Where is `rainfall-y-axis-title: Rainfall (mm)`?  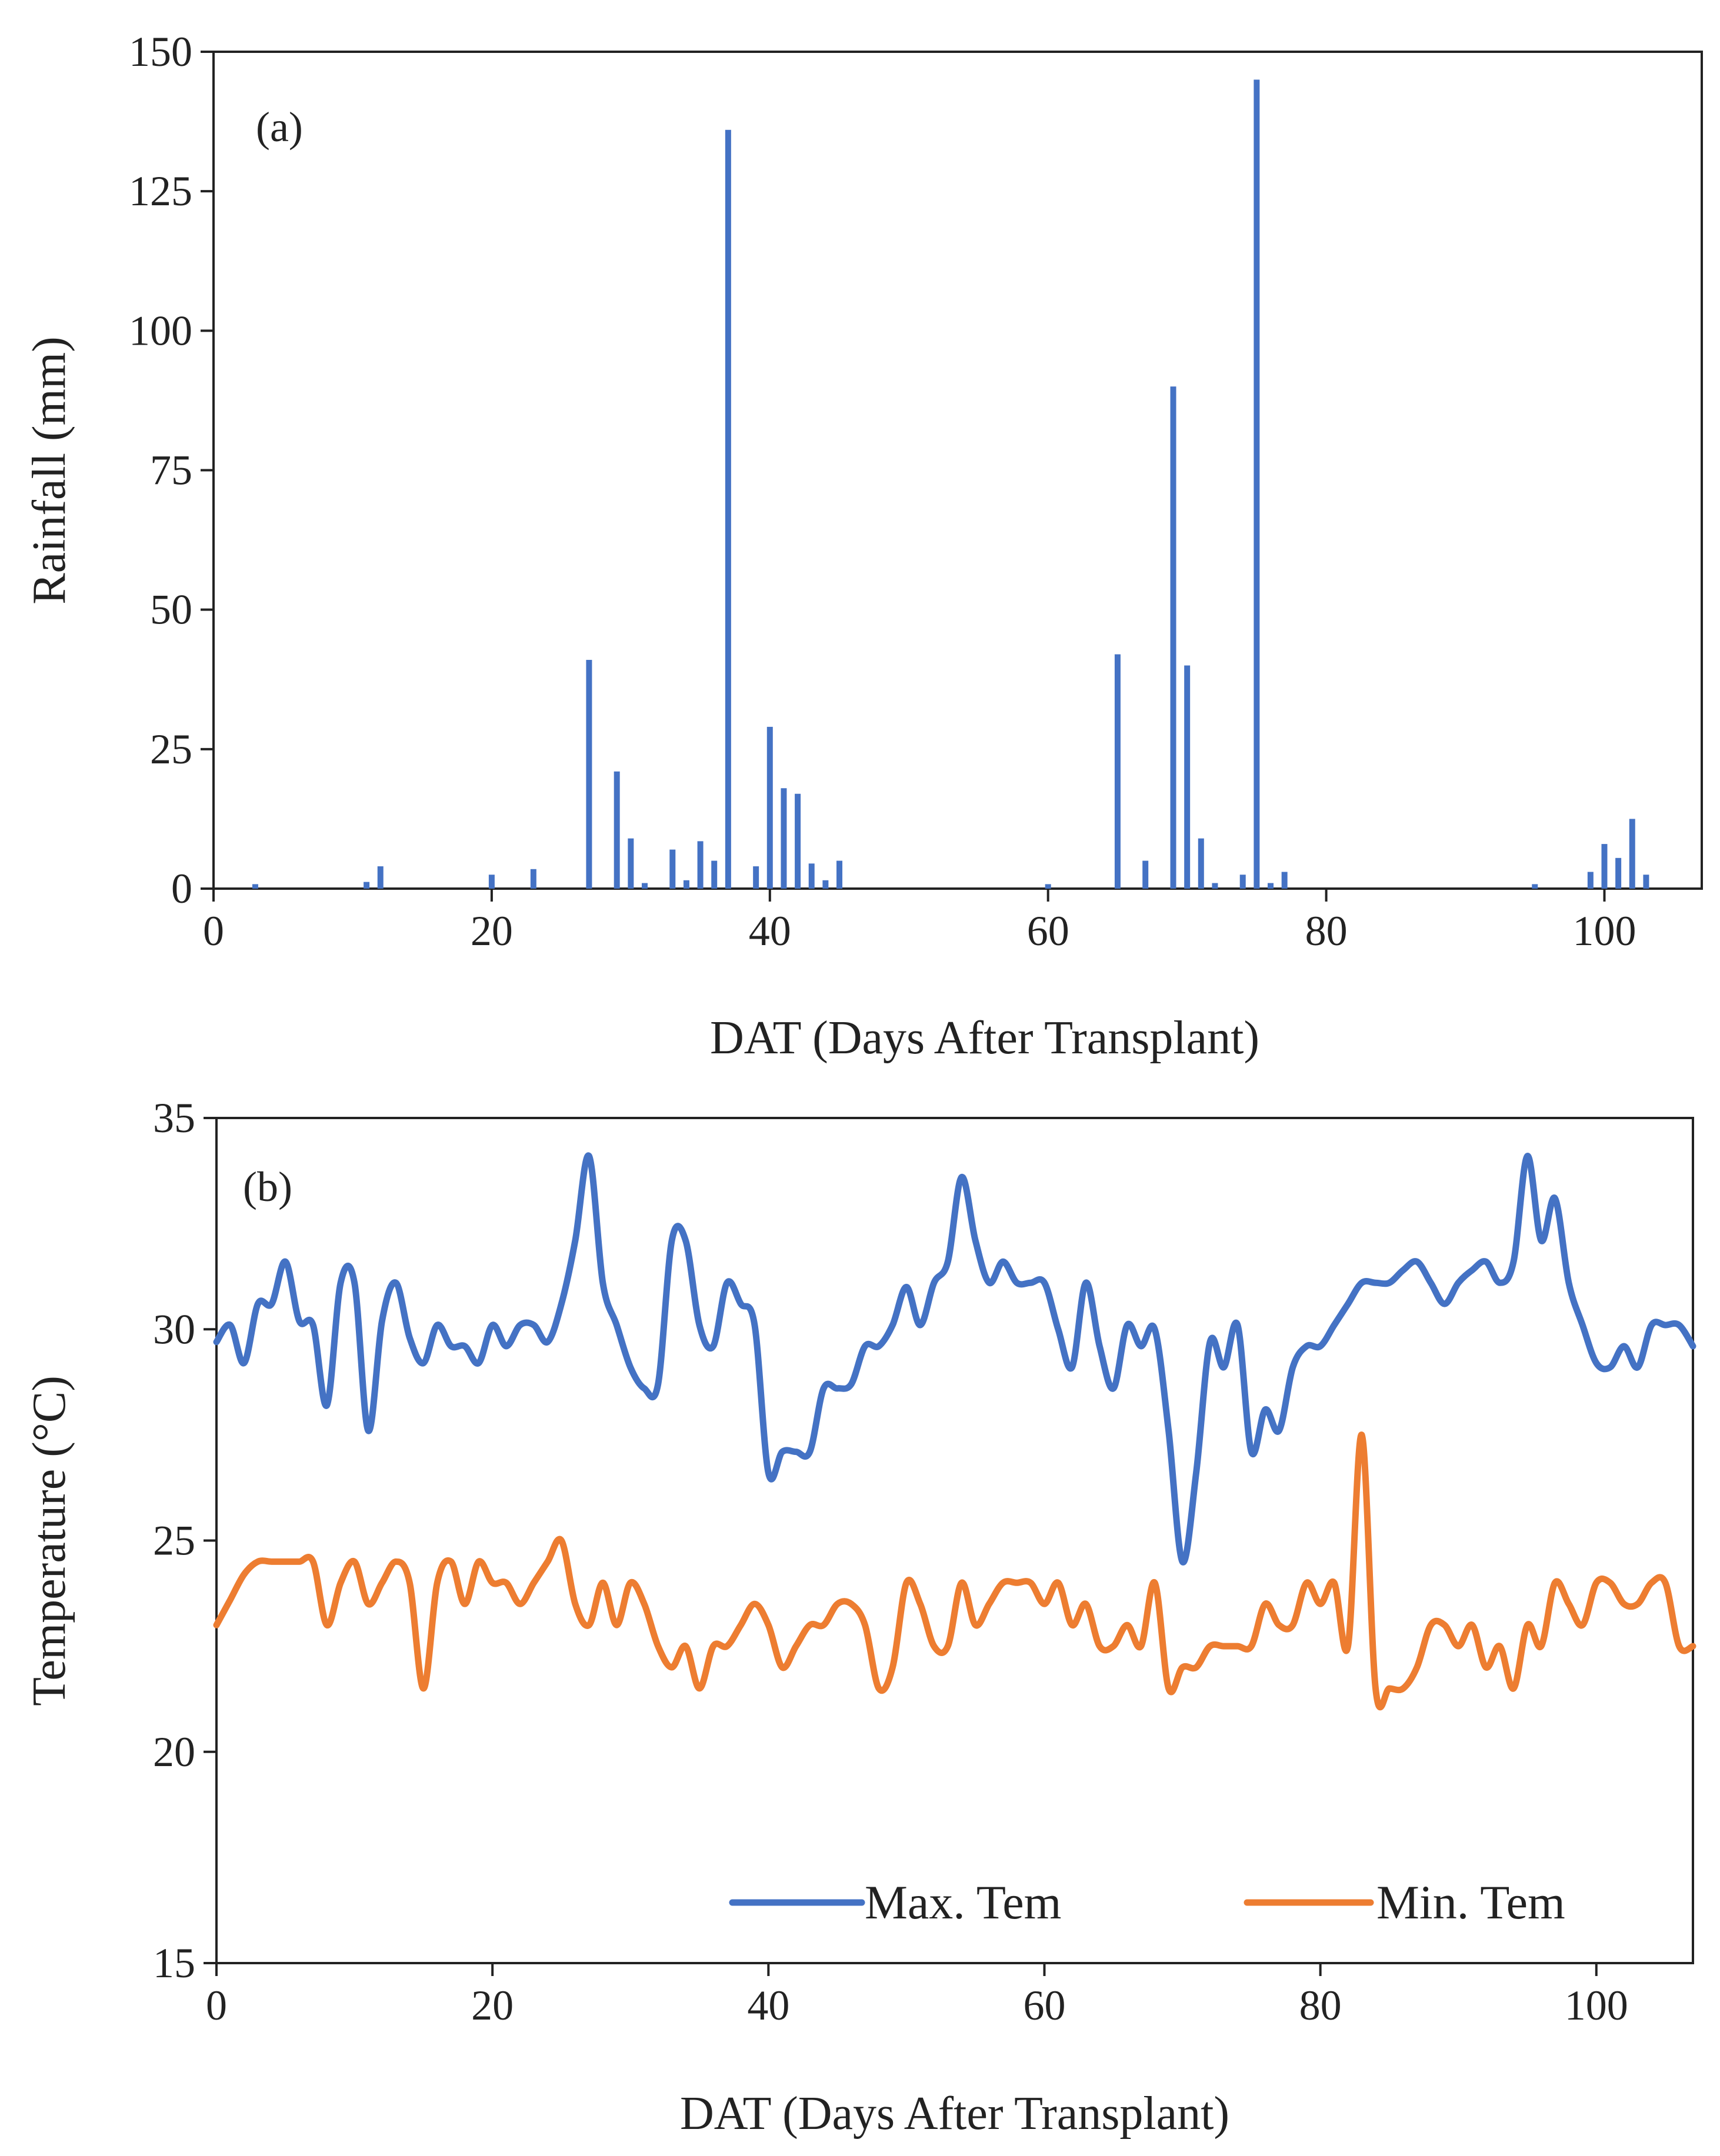 rainfall-y-axis-title: Rainfall (mm) is located at coordinates (49, 470).